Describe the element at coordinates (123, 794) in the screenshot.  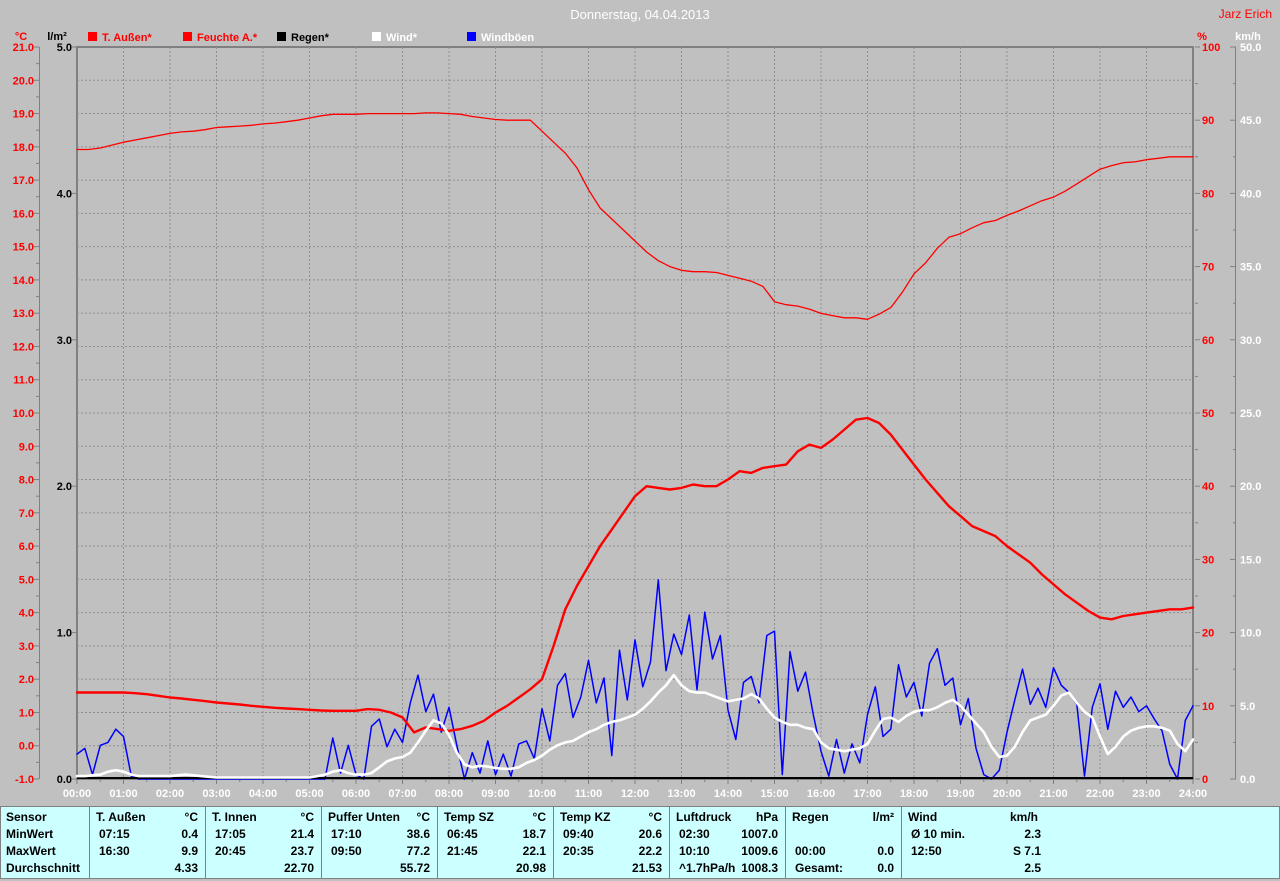
I see `x-axis-label: 01:00` at that location.